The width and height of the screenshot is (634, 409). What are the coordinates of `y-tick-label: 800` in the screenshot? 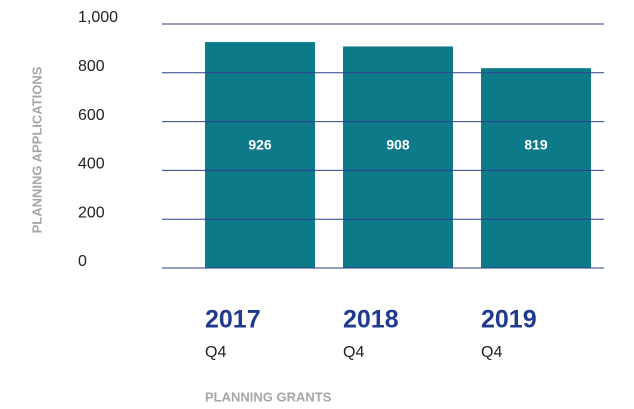 It's located at (91, 66).